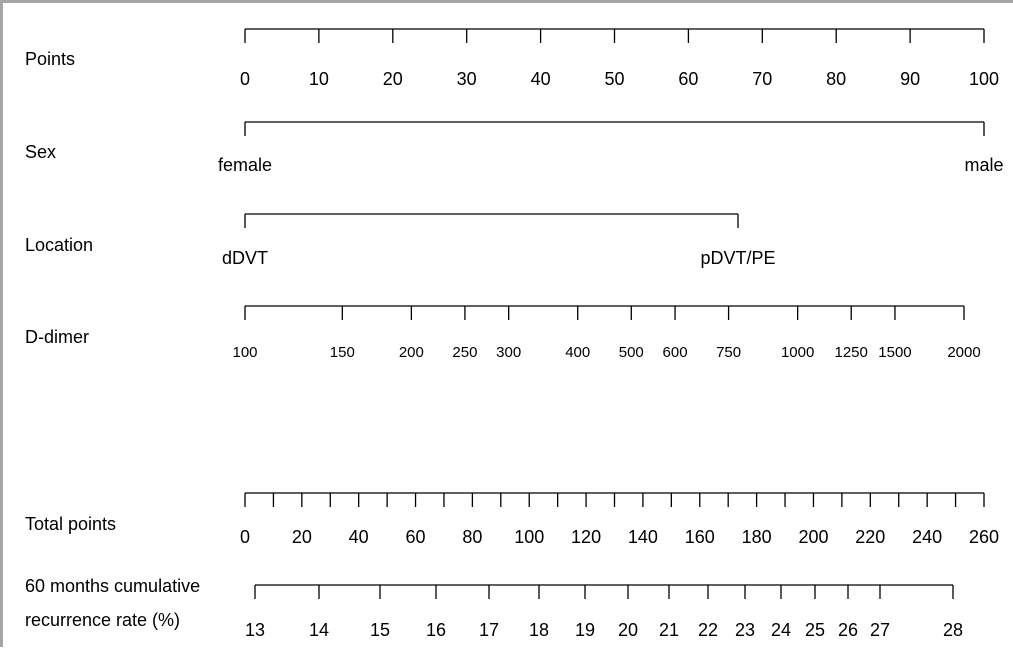 The height and width of the screenshot is (652, 1013). What do you see at coordinates (50, 59) in the screenshot?
I see `points-label: Points` at bounding box center [50, 59].